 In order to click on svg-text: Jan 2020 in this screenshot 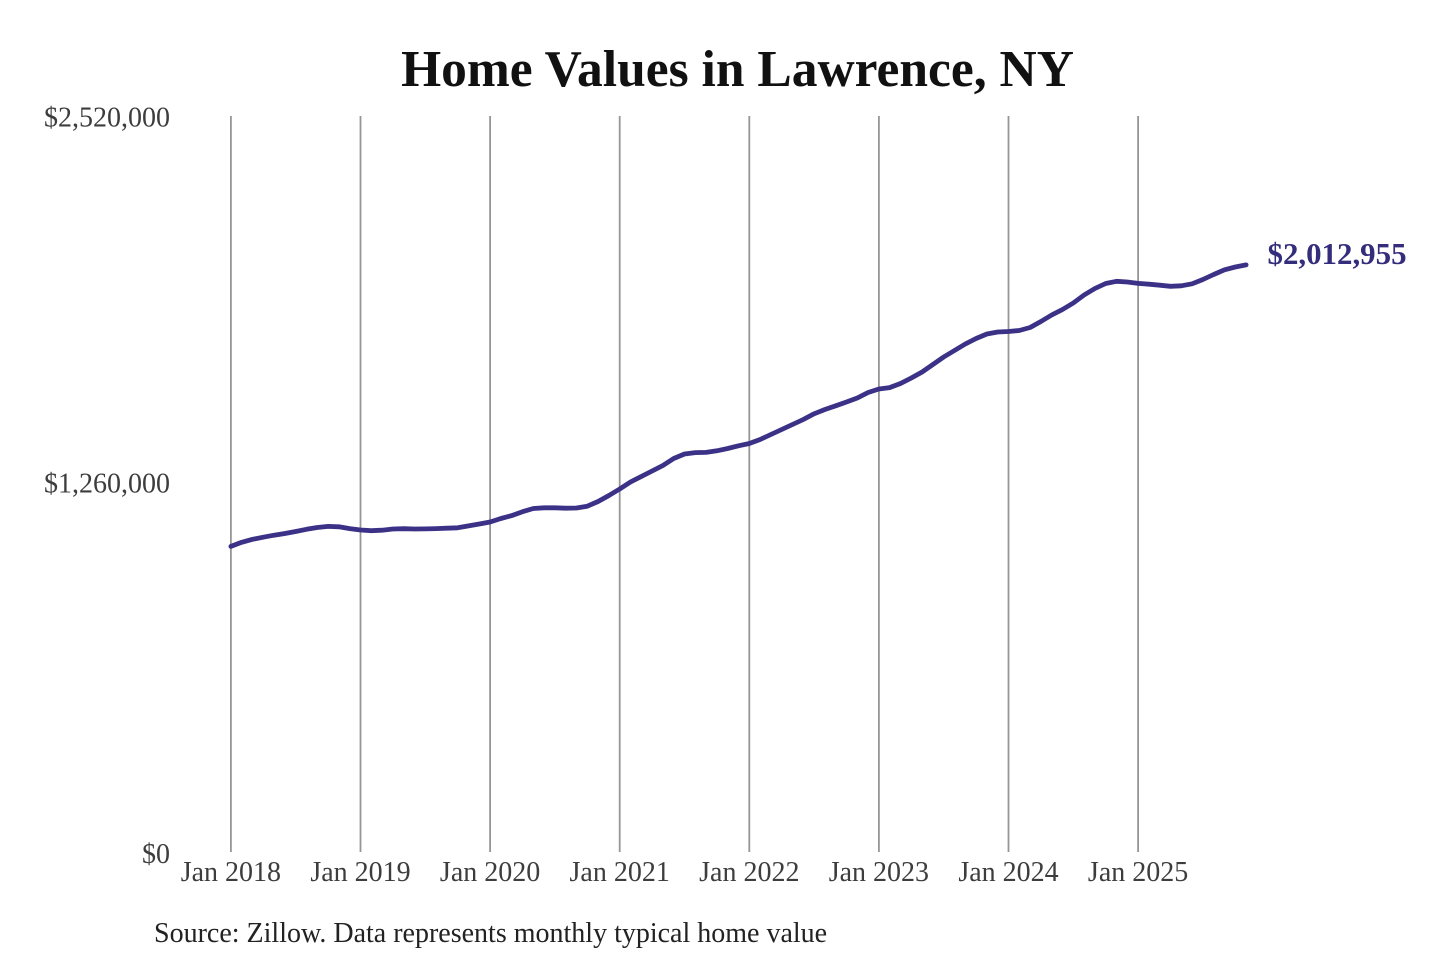, I will do `click(490, 872)`.